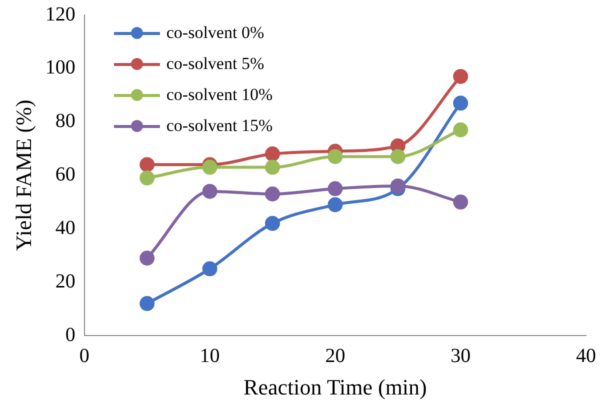  What do you see at coordinates (60, 14) in the screenshot?
I see `y-tick-label: 120` at bounding box center [60, 14].